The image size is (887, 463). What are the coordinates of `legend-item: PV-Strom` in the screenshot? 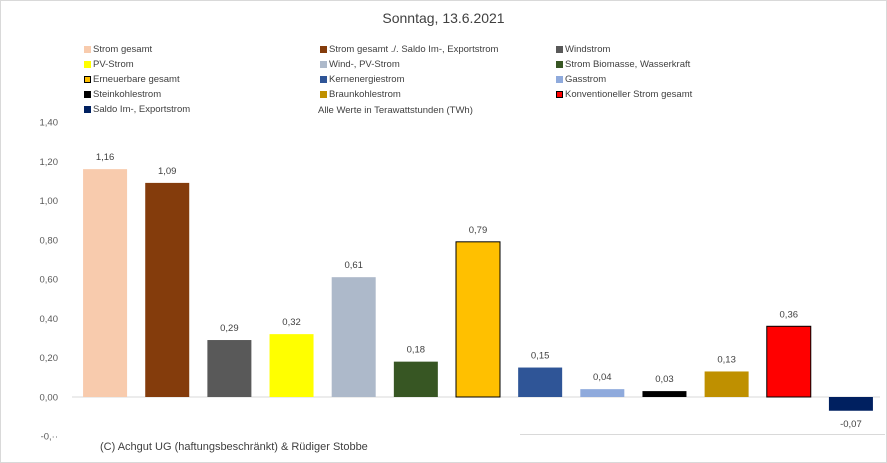 It's located at (109, 64).